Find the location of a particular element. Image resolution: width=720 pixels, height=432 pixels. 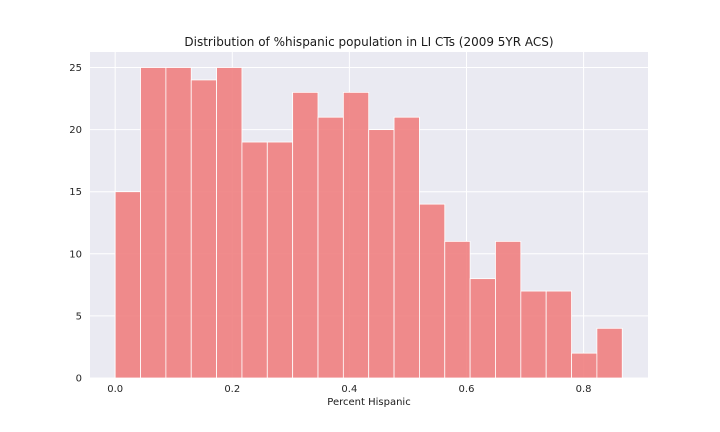

x-tick-label: 0.0 is located at coordinates (115, 389).